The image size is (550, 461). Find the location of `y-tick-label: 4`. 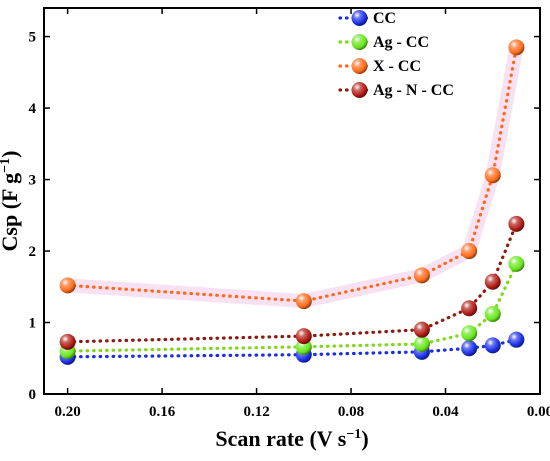

y-tick-label: 4 is located at coordinates (33, 109).